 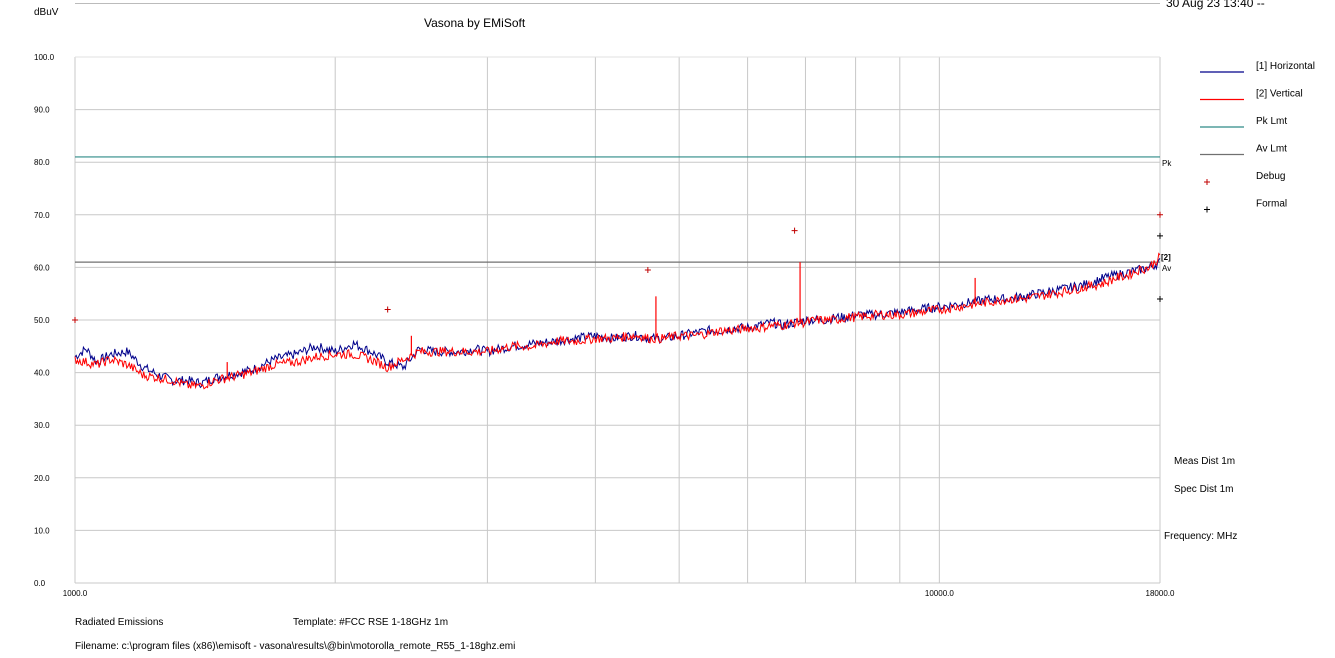 What do you see at coordinates (1285, 66) in the screenshot?
I see `legend-label: [1] Horizontal` at bounding box center [1285, 66].